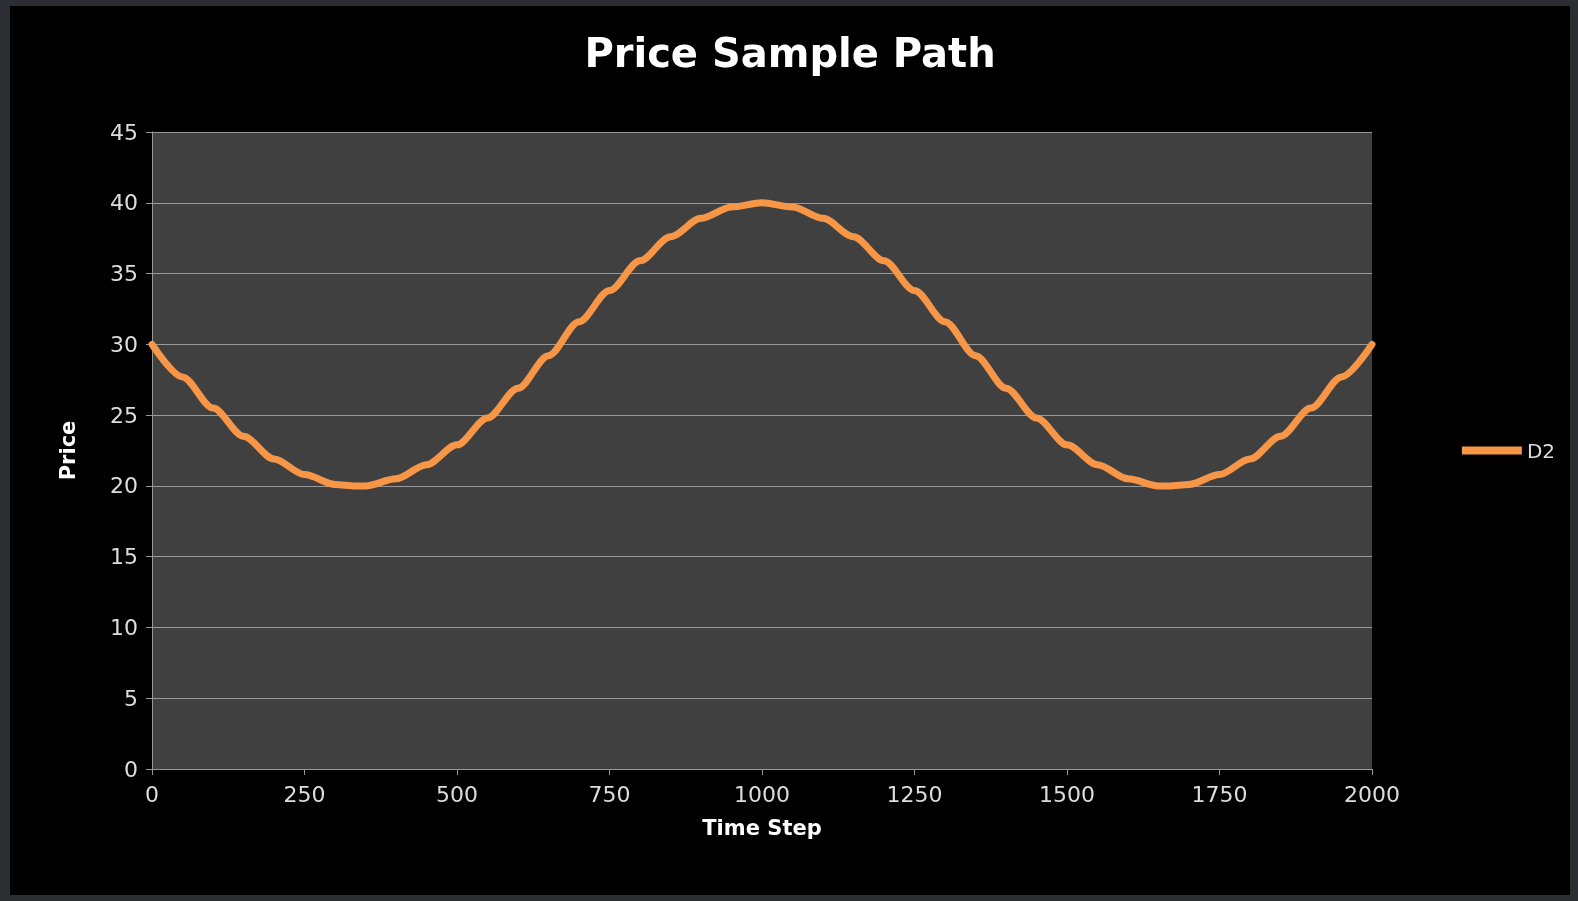  Describe the element at coordinates (914, 794) in the screenshot. I see `x-tick-label: 1250` at that location.